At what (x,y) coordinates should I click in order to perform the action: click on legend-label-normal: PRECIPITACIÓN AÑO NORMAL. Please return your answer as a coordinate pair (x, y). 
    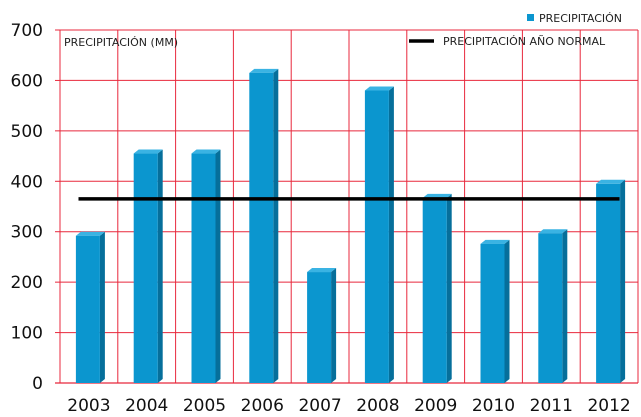
    Looking at the image, I should click on (524, 41).